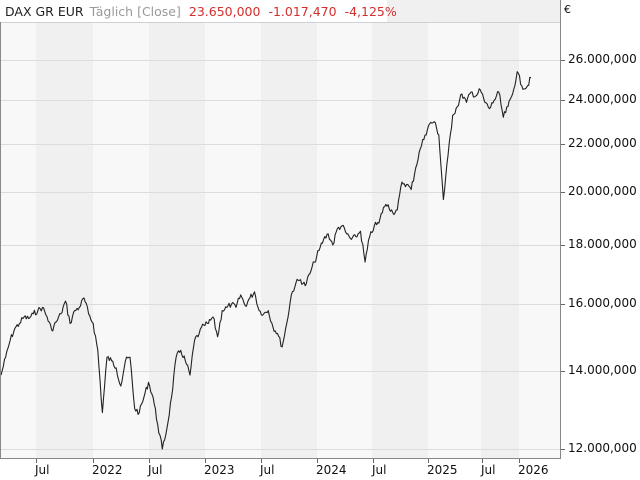 Image resolution: width=640 pixels, height=480 pixels. Describe the element at coordinates (224, 11) in the screenshot. I see `last-price: 23.650,000` at that location.